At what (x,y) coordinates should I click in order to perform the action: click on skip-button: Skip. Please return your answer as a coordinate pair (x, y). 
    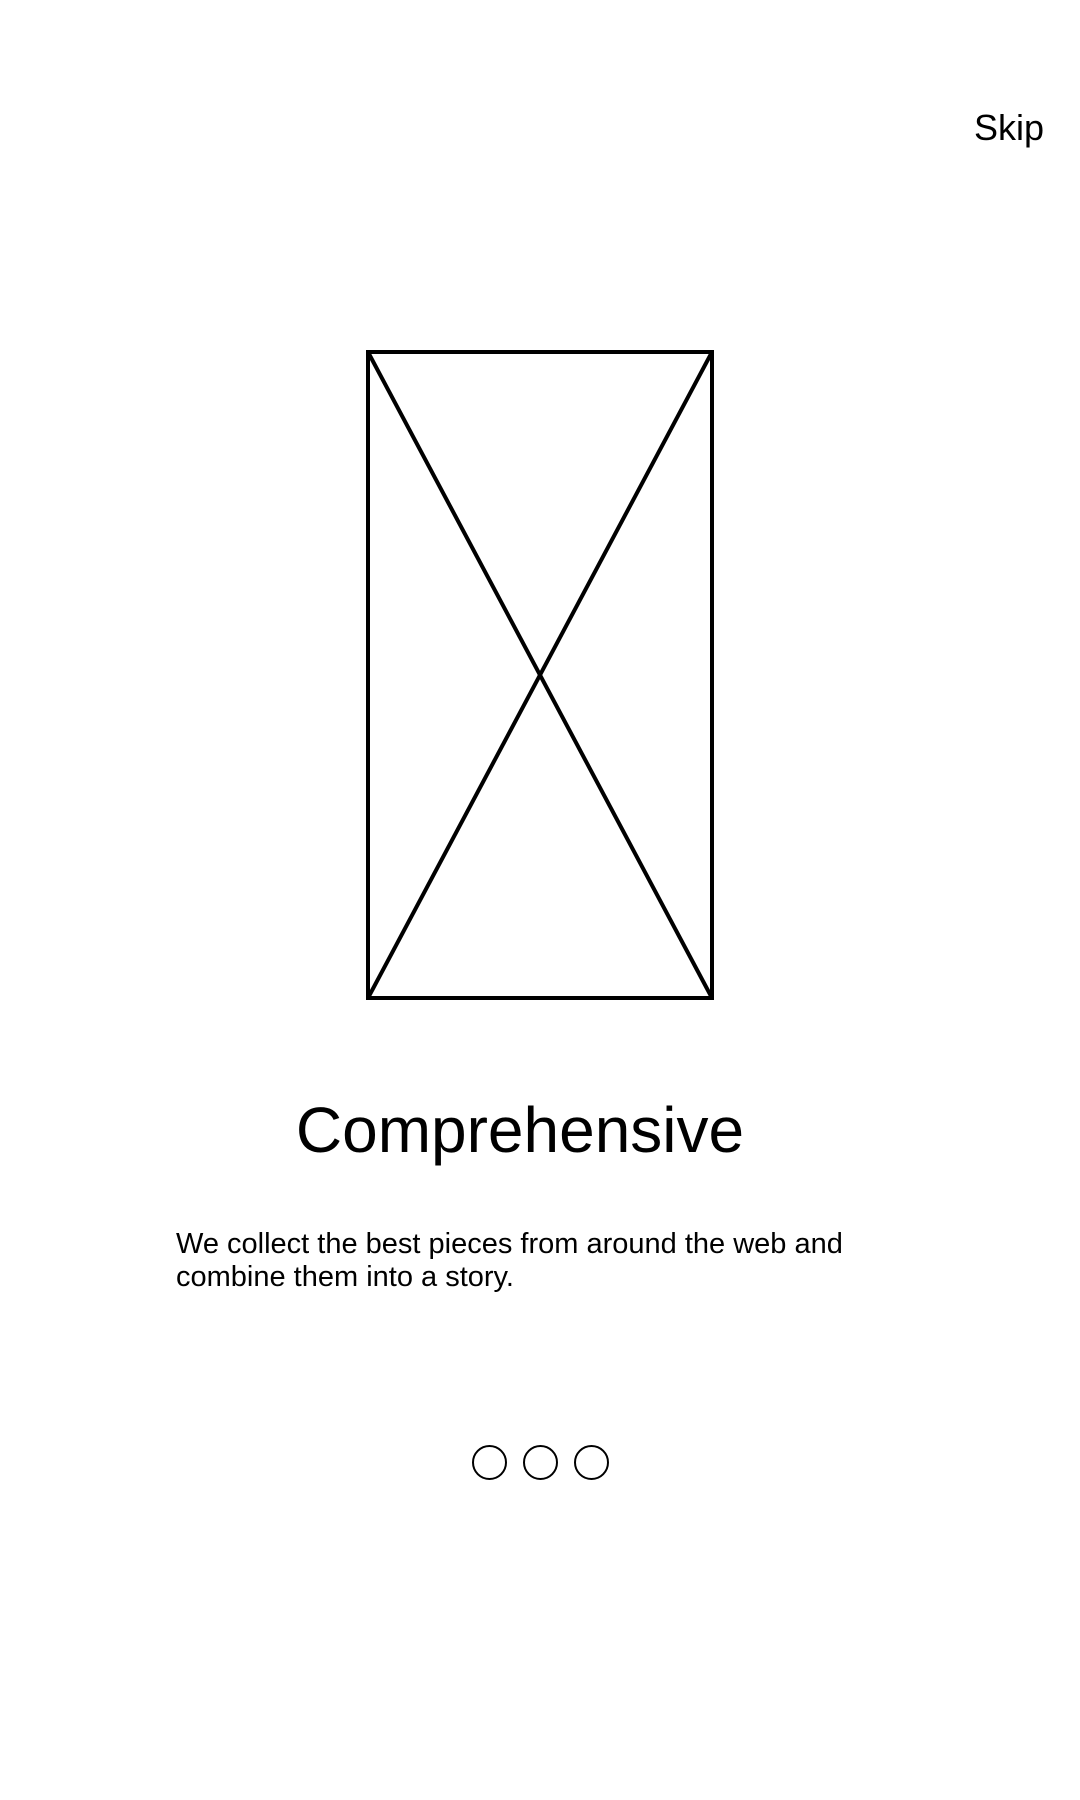
    Looking at the image, I should click on (1008, 127).